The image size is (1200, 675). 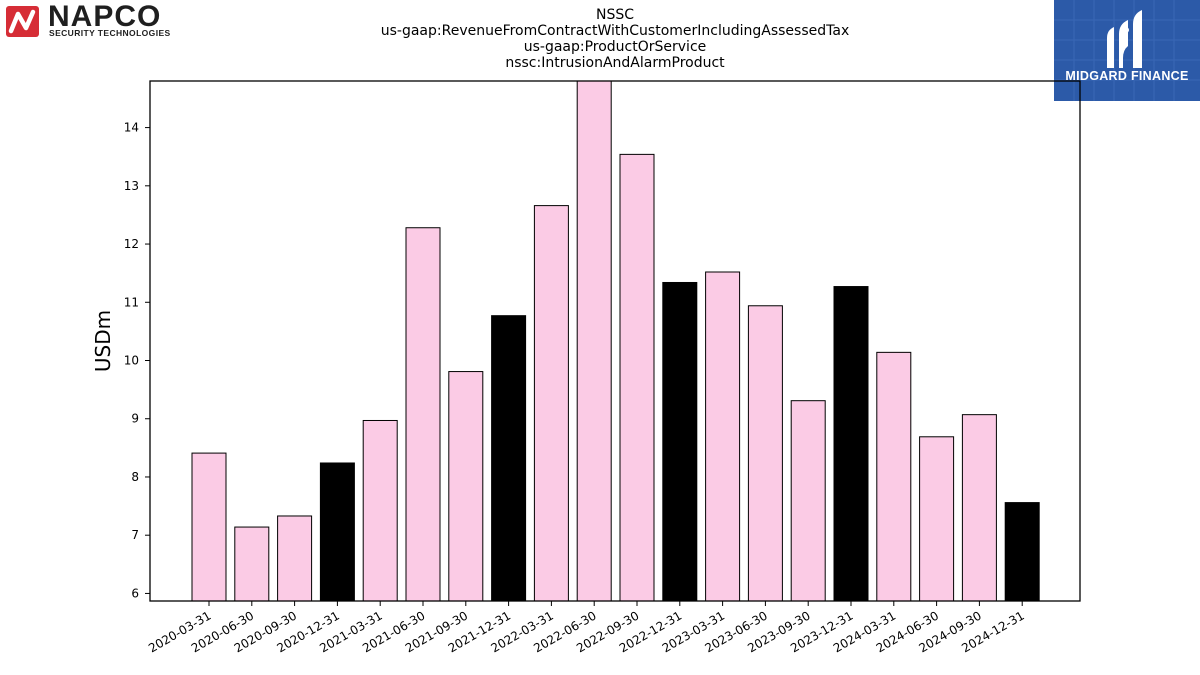 What do you see at coordinates (135, 419) in the screenshot?
I see `y-tick-label-9: 9` at bounding box center [135, 419].